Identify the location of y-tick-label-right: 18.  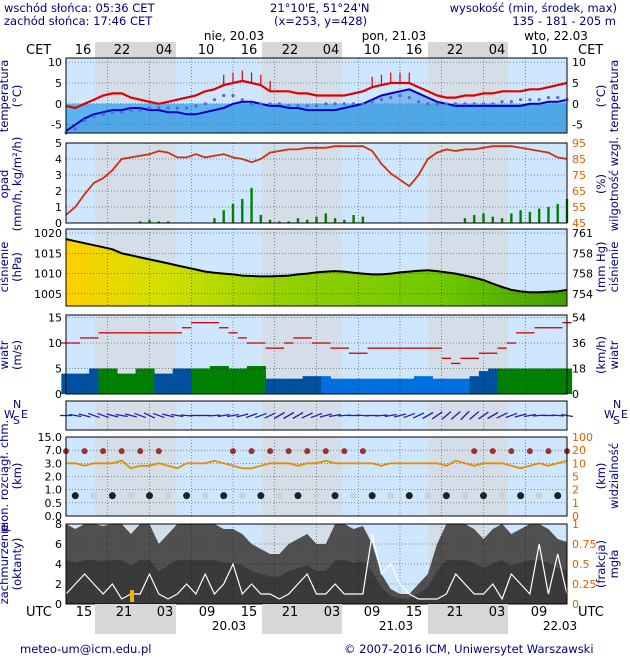
(579, 369).